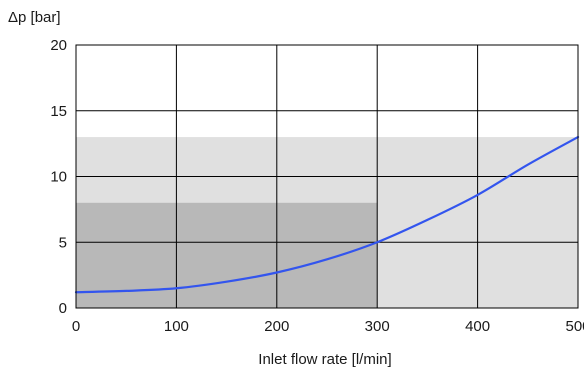 The image size is (584, 374). What do you see at coordinates (477, 326) in the screenshot?
I see `x-tick-label-4: 400` at bounding box center [477, 326].